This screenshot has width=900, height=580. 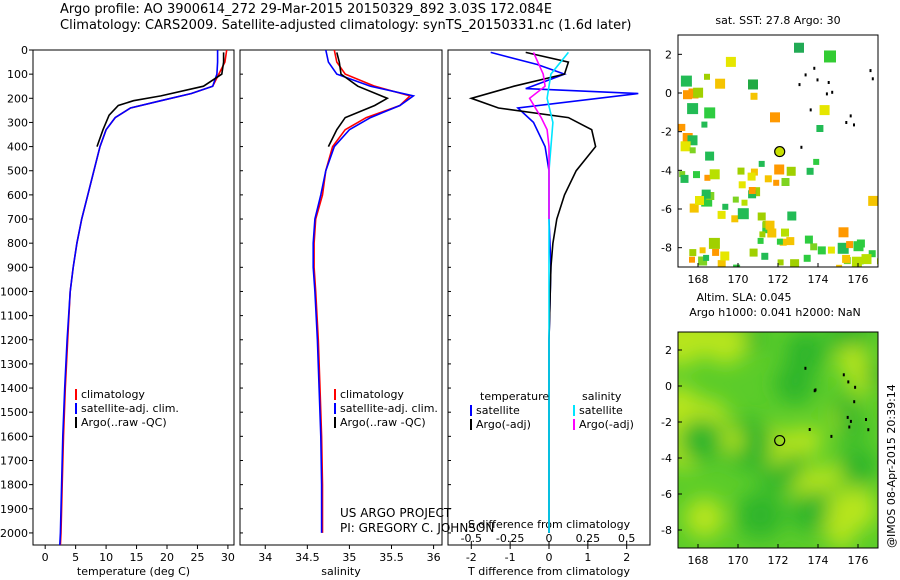 I want to click on map-y-tick-label: 0, so click(x=668, y=93).